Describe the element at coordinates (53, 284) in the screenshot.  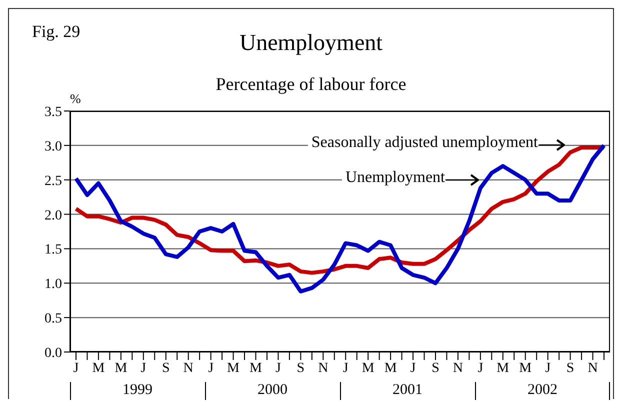
I see `y-tick-label: 1.0` at that location.